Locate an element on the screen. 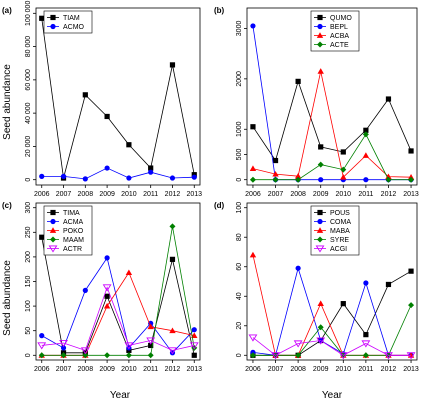 This screenshot has width=431, height=401. legend: QUMO BEPL ACBA ACTE is located at coordinates (335, 31).